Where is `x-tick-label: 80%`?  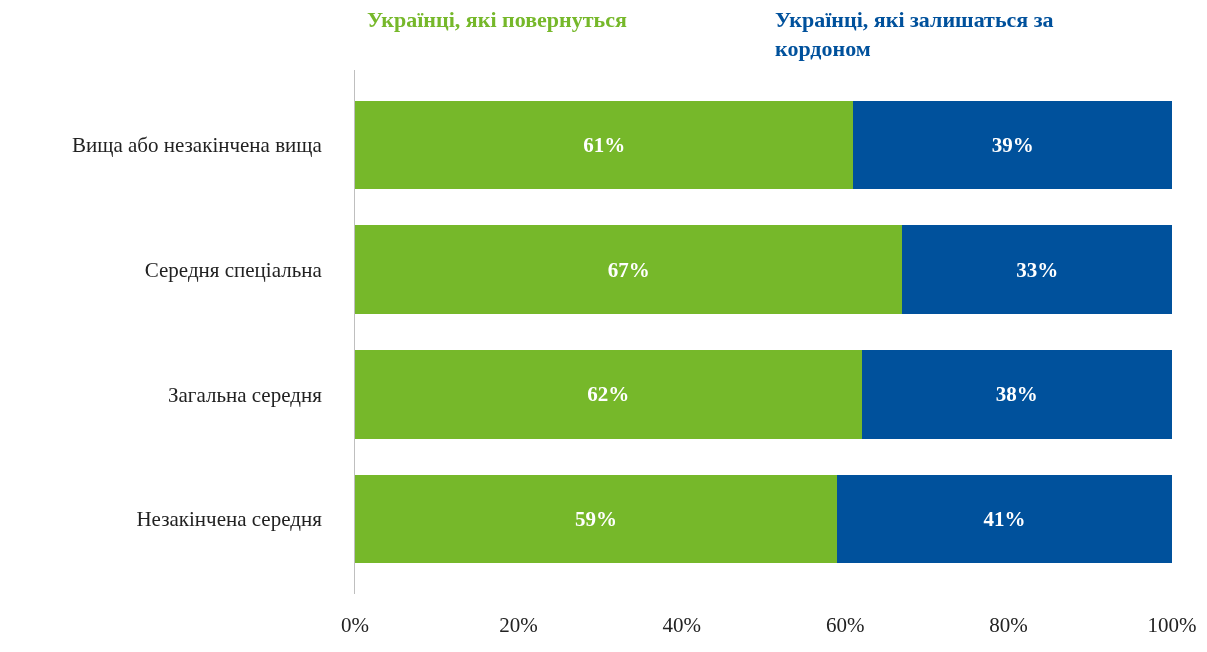
x-tick-label: 80% is located at coordinates (1008, 625).